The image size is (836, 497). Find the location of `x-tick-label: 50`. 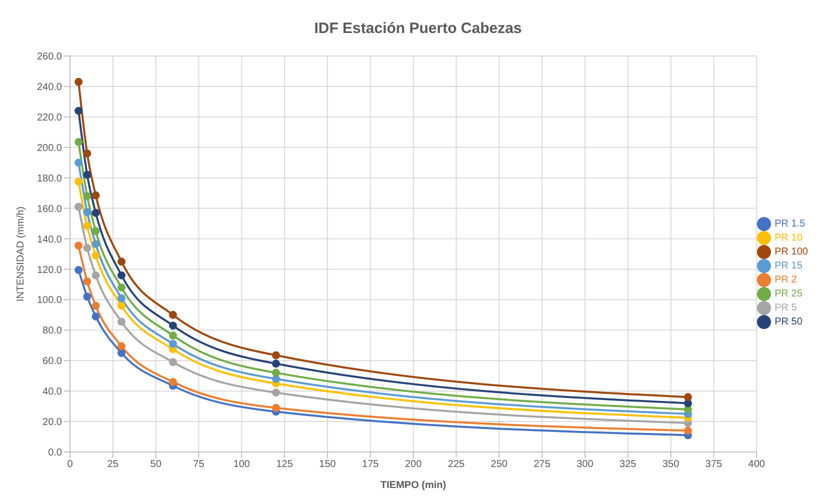

x-tick-label: 50 is located at coordinates (156, 464).